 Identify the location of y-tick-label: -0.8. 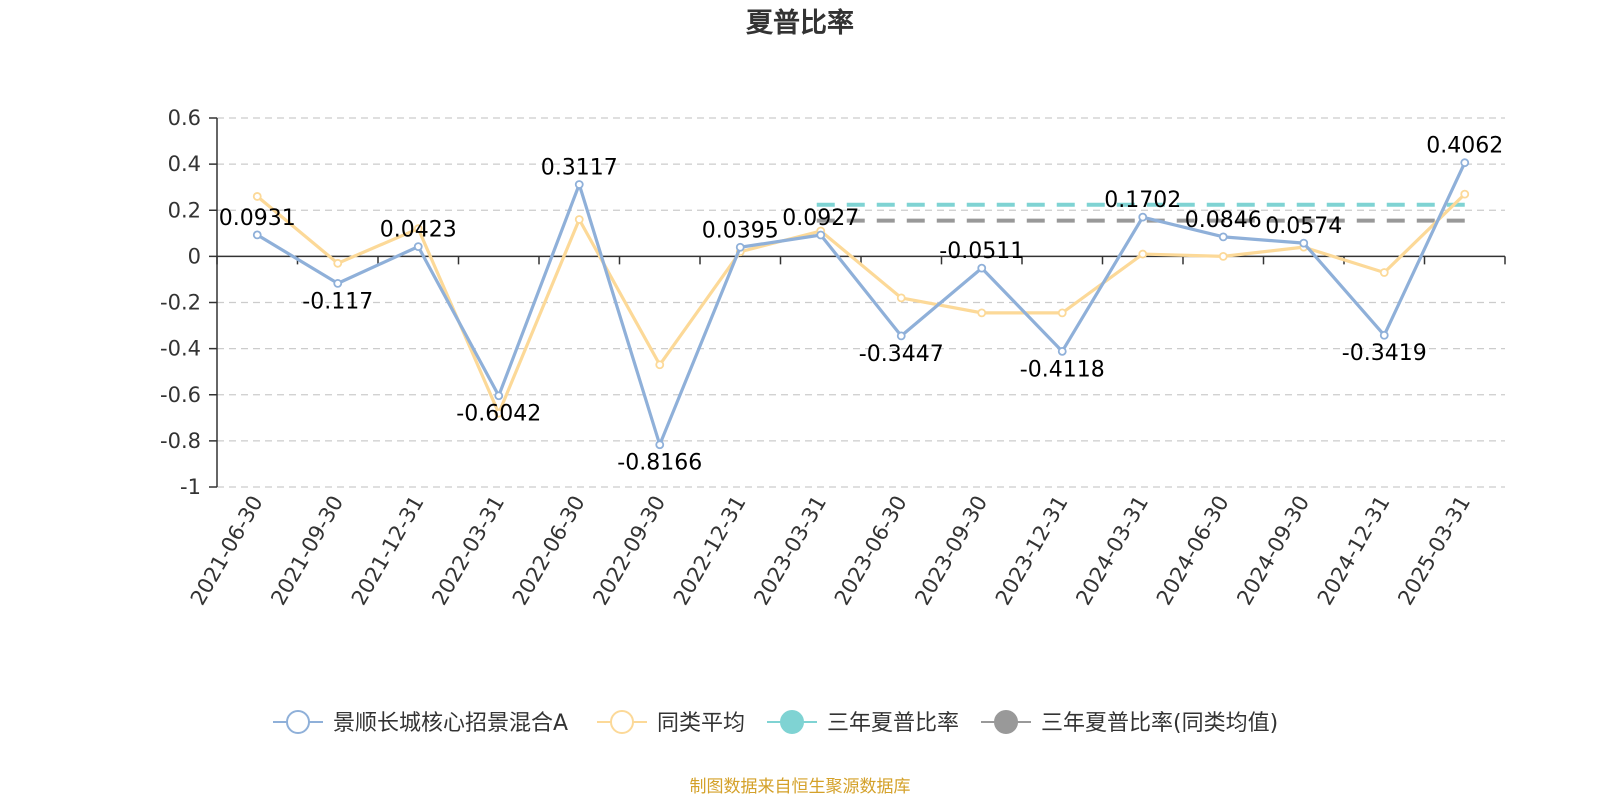
(180, 441).